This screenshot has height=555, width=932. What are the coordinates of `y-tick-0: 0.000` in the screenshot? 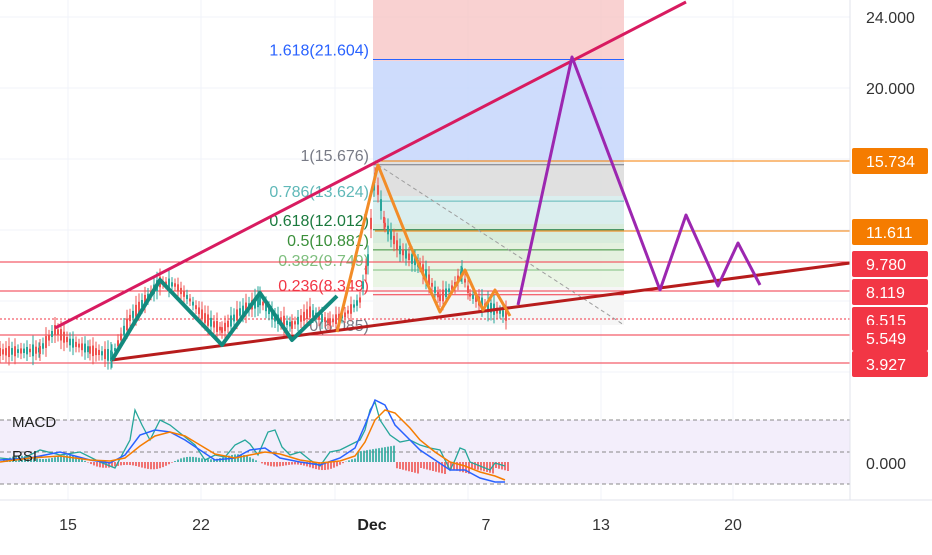 It's located at (886, 464).